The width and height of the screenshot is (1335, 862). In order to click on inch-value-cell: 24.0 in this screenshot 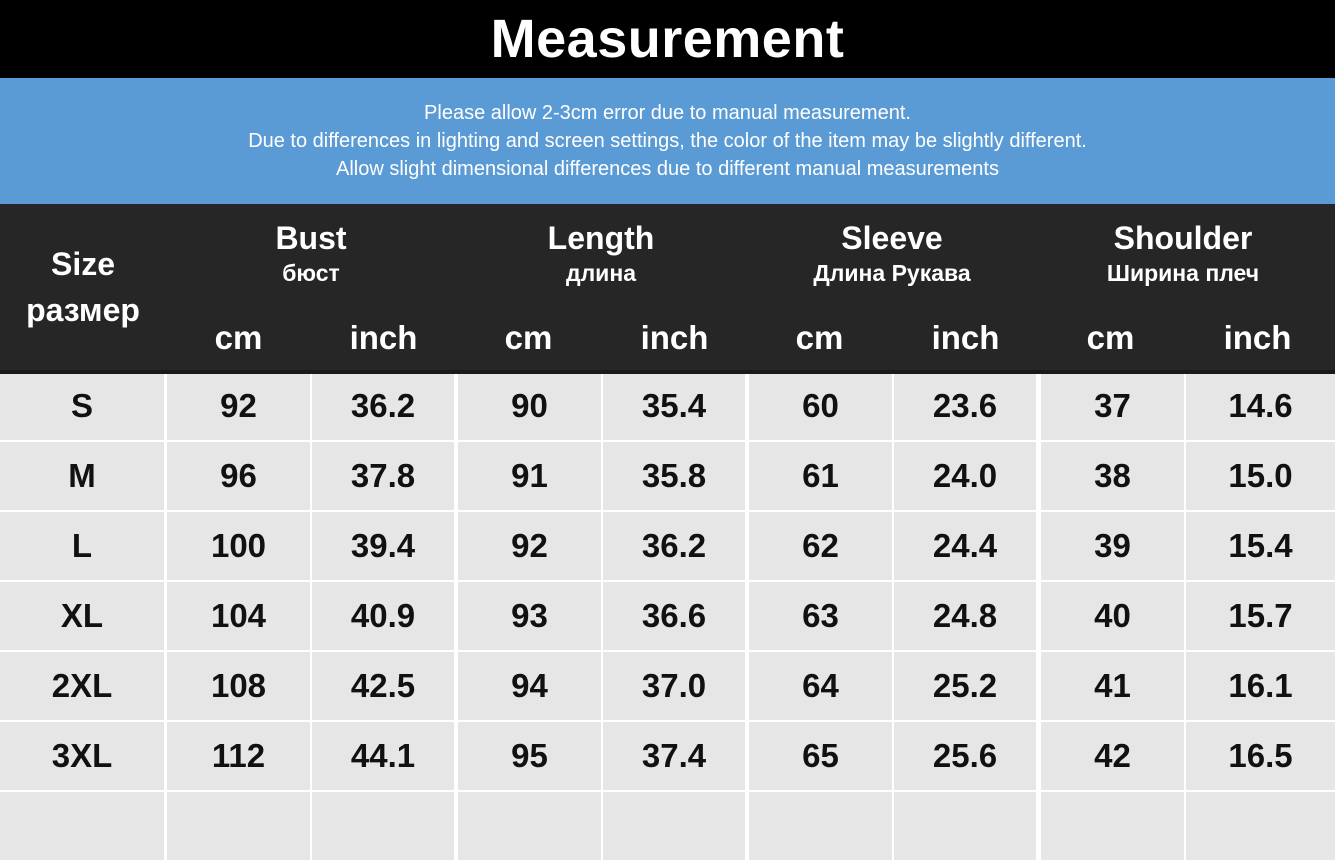, I will do `click(965, 476)`.